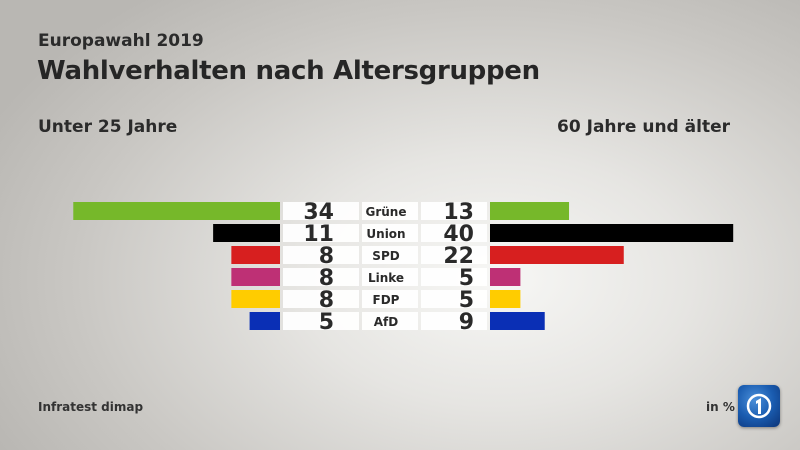  I want to click on bar-right-union, so click(612, 233).